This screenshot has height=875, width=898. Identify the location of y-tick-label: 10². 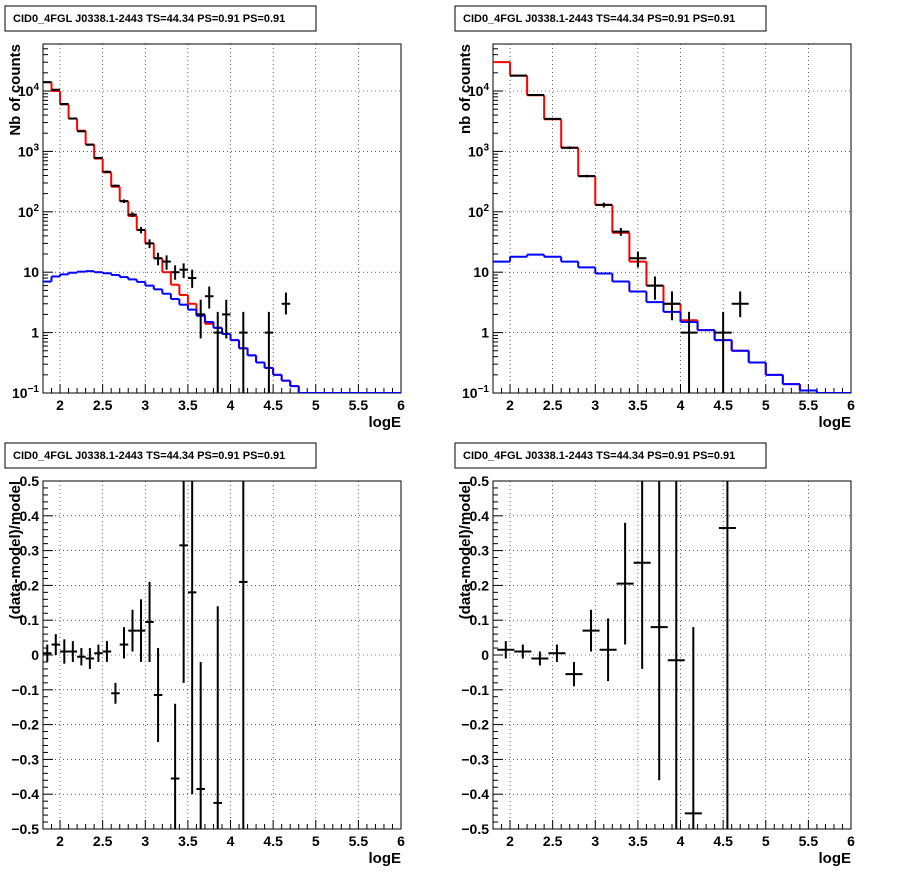
(29, 211).